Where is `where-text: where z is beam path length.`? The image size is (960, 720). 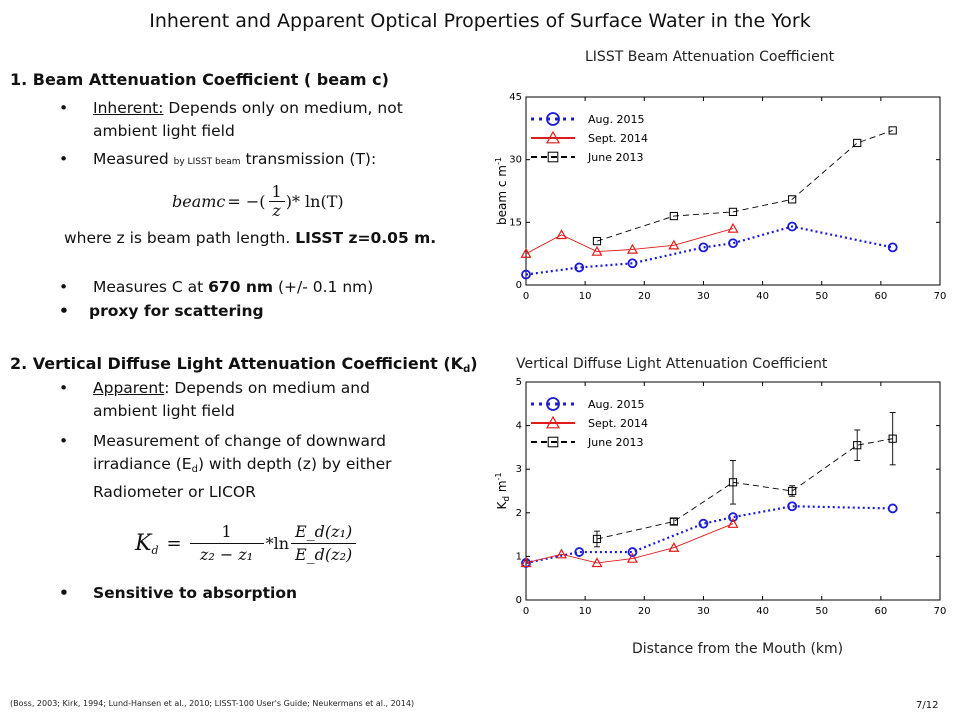
where-text: where z is beam path length. is located at coordinates (180, 238).